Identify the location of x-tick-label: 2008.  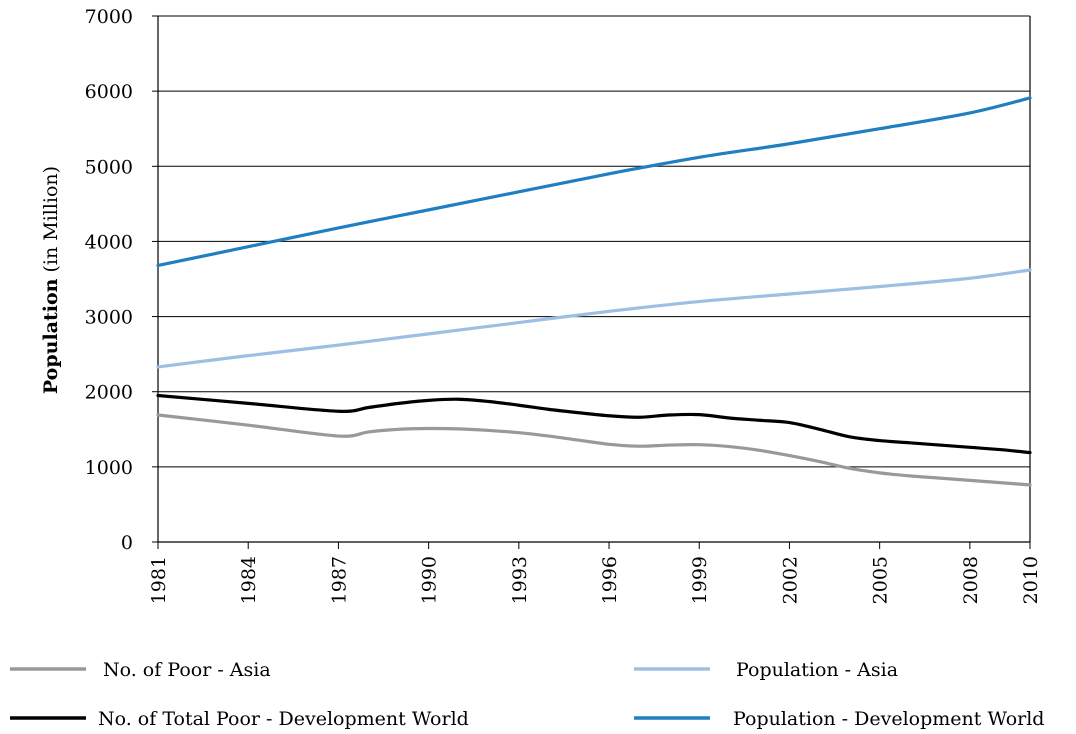
(971, 580).